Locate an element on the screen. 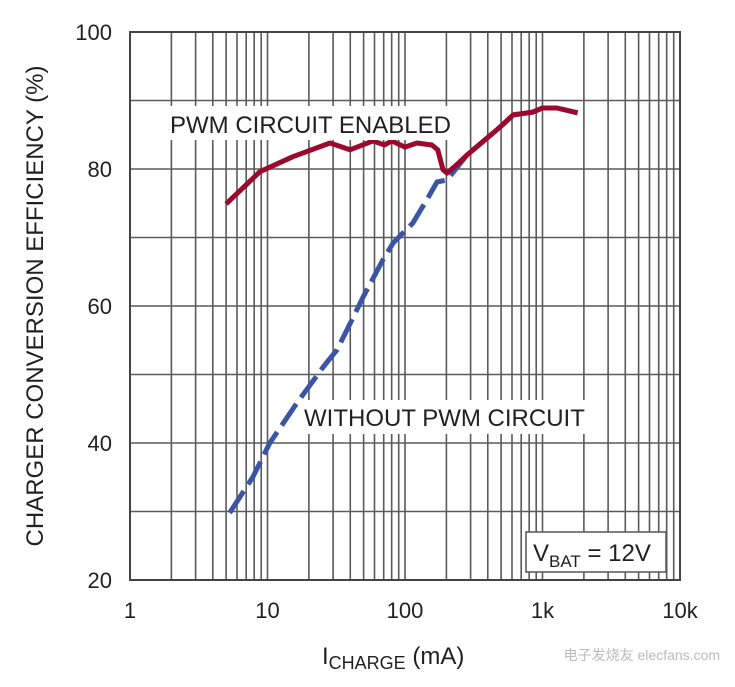 The width and height of the screenshot is (735, 687). series-line-pwm-enabled is located at coordinates (401, 155).